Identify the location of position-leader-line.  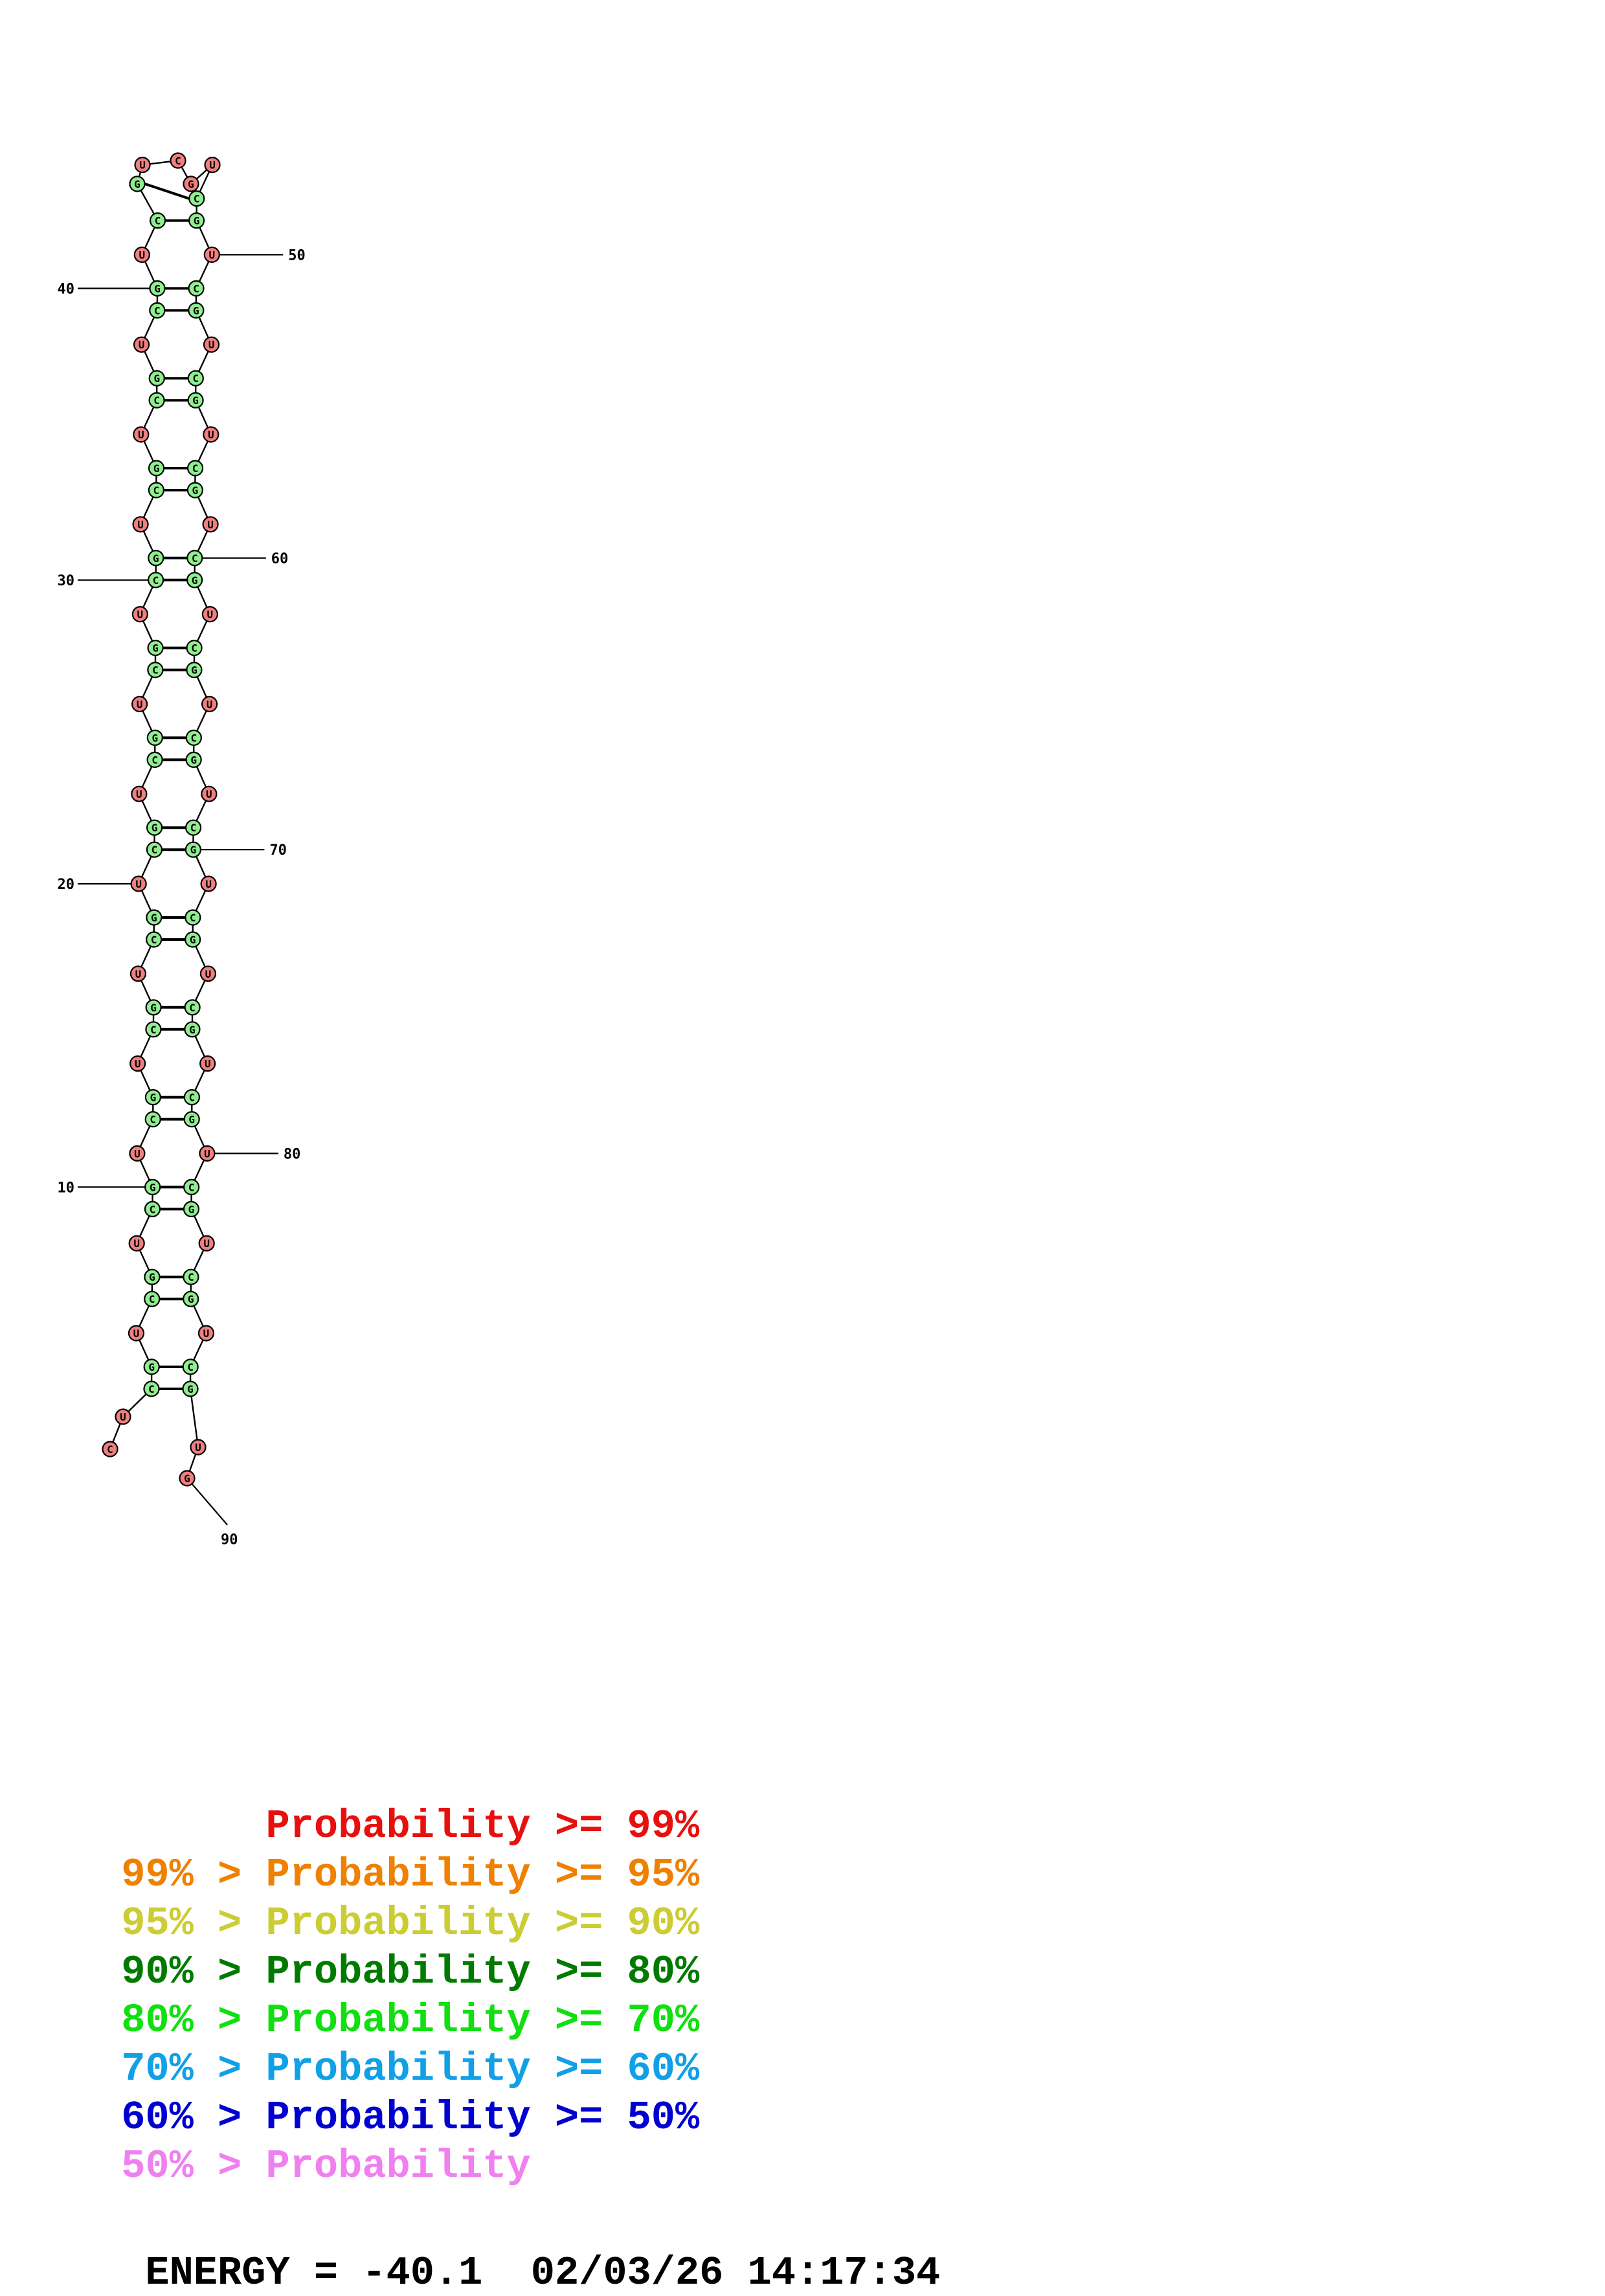
(207, 1501).